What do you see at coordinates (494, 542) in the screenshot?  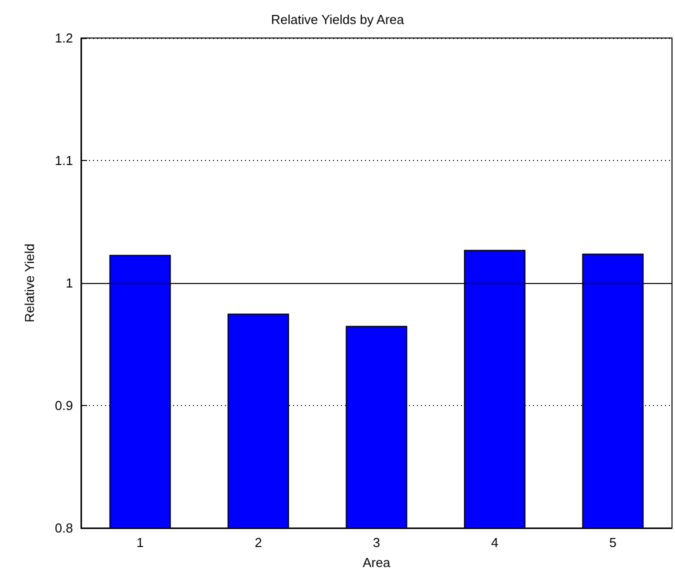 I see `x-tick-label: 4` at bounding box center [494, 542].